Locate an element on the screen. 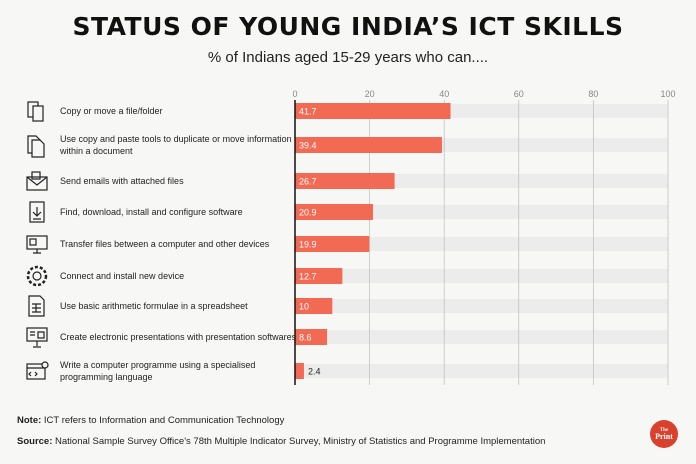 This screenshot has height=464, width=696. gear-icon is located at coordinates (37, 276).